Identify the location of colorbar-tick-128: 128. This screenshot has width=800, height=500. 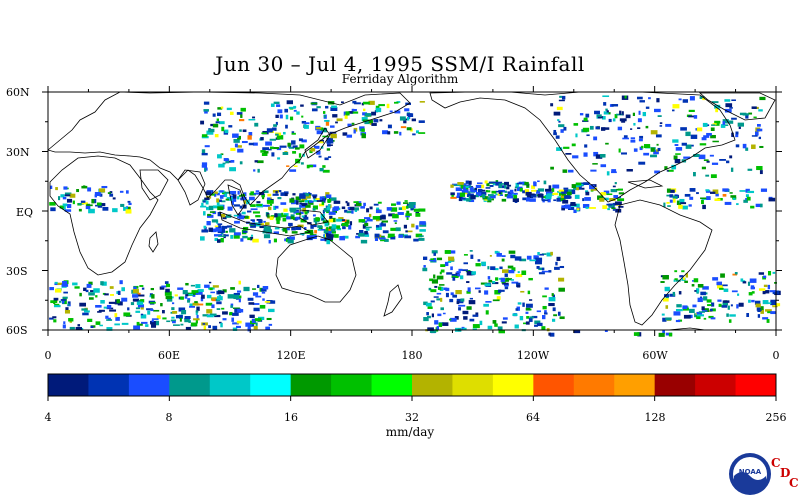
(655, 417).